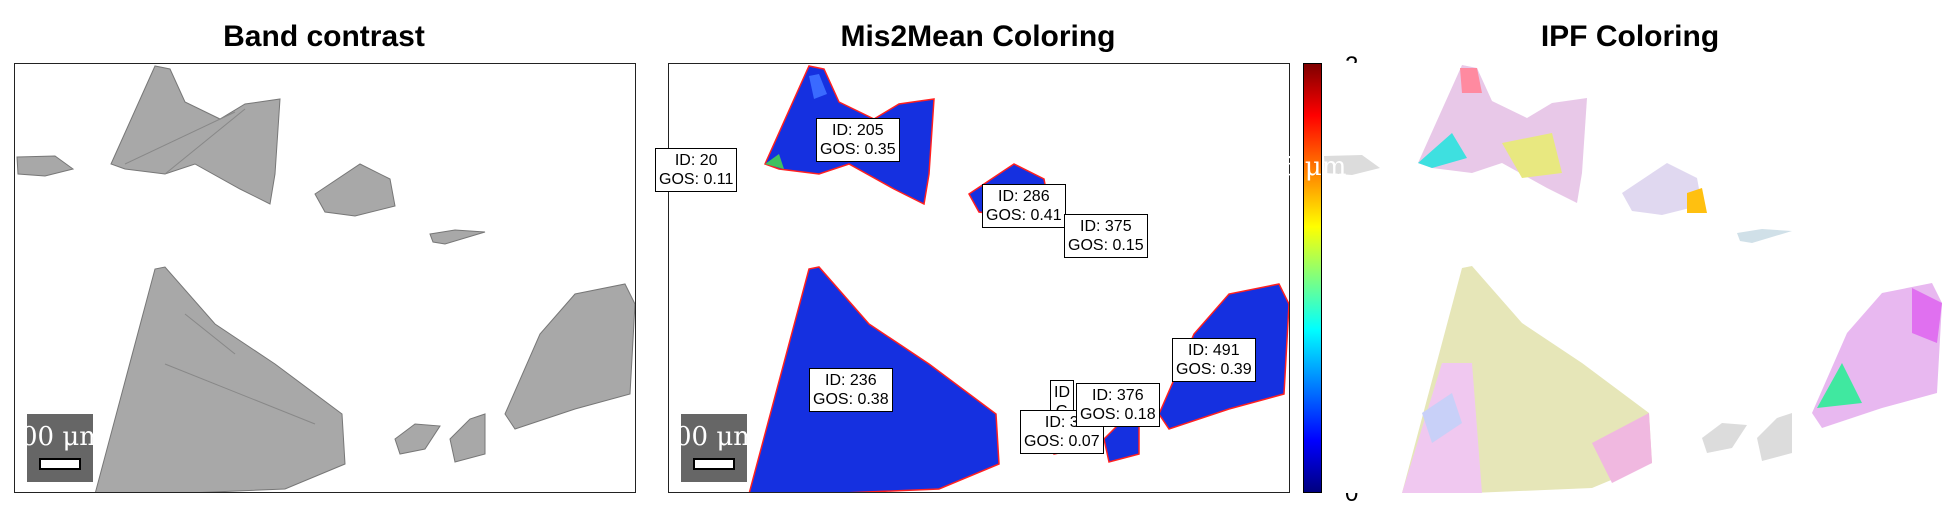  I want to click on grain-id: ID: 491, so click(1214, 350).